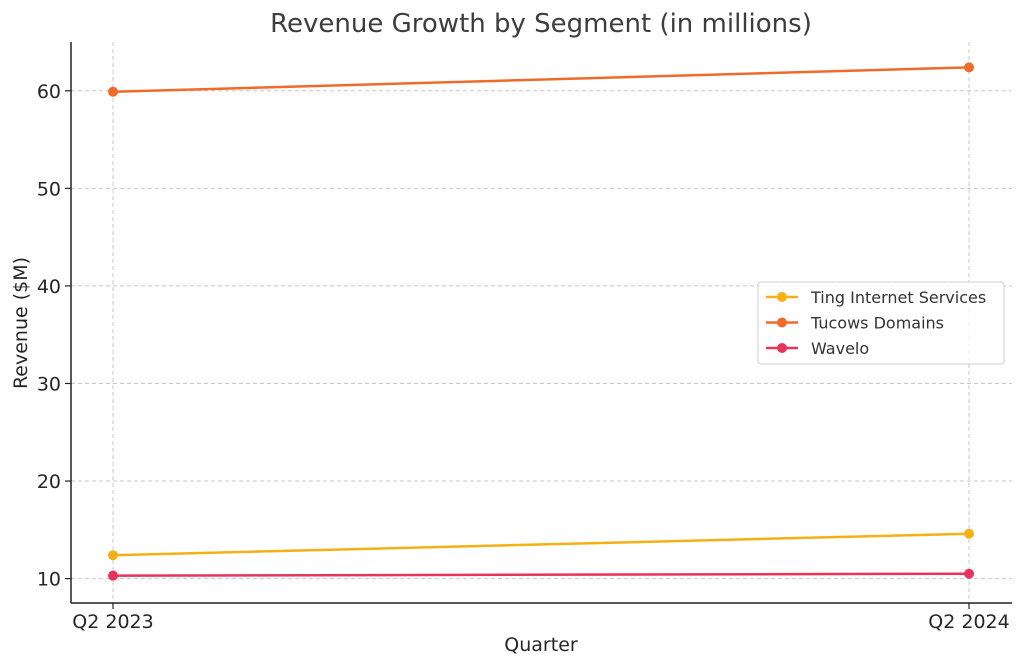 This screenshot has width=1024, height=668. I want to click on legend-label: Wavelo, so click(840, 348).